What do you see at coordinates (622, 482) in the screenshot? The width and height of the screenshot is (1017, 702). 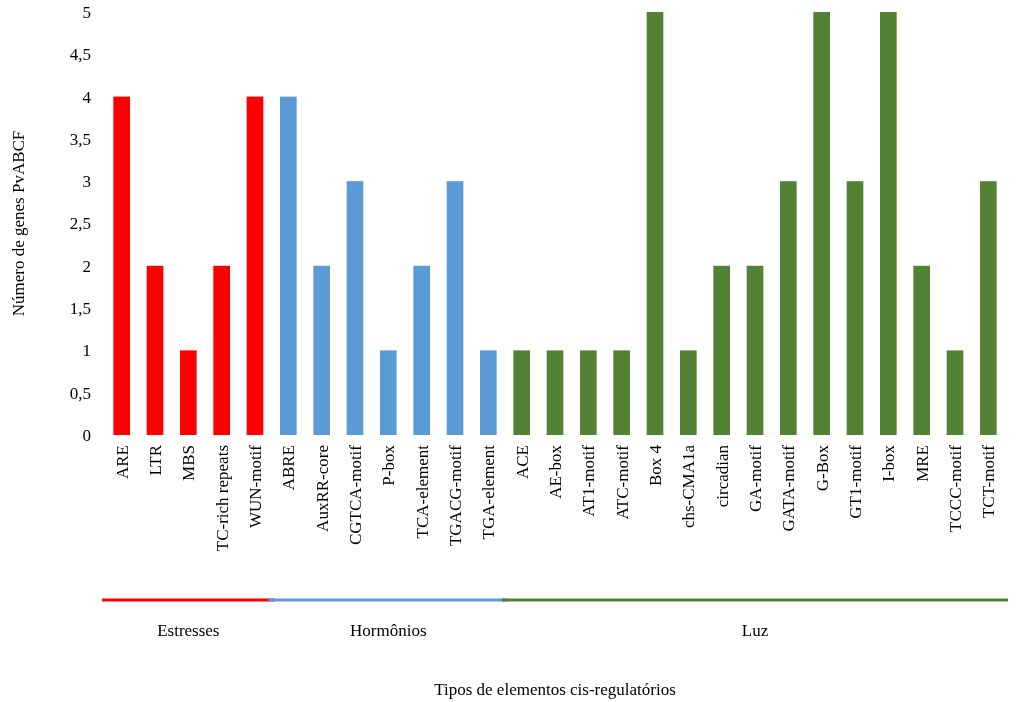 I see `x-tick-label: ATC-motif` at bounding box center [622, 482].